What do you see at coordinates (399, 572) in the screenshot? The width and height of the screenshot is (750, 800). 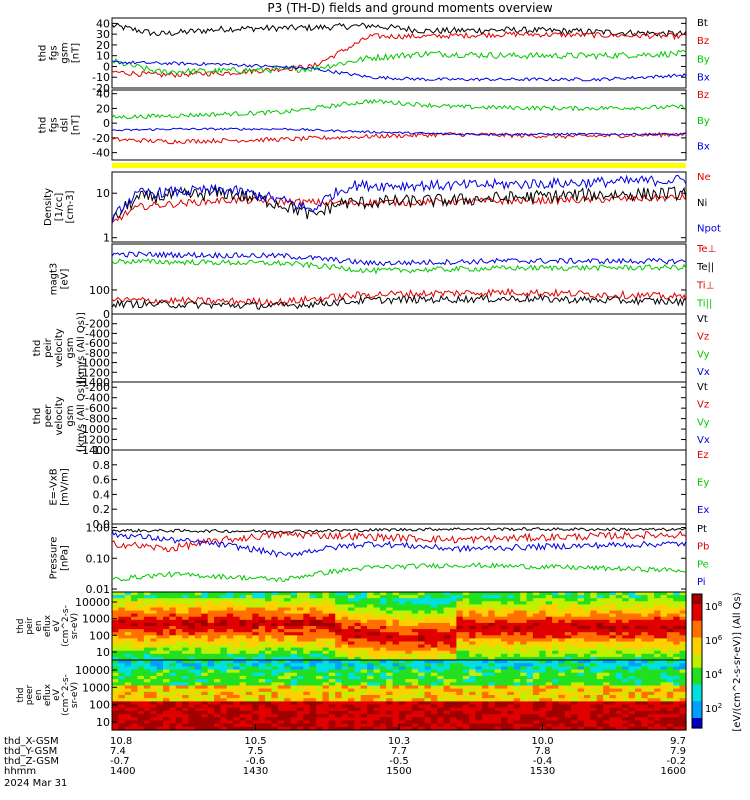 I see `series-Pe` at bounding box center [399, 572].